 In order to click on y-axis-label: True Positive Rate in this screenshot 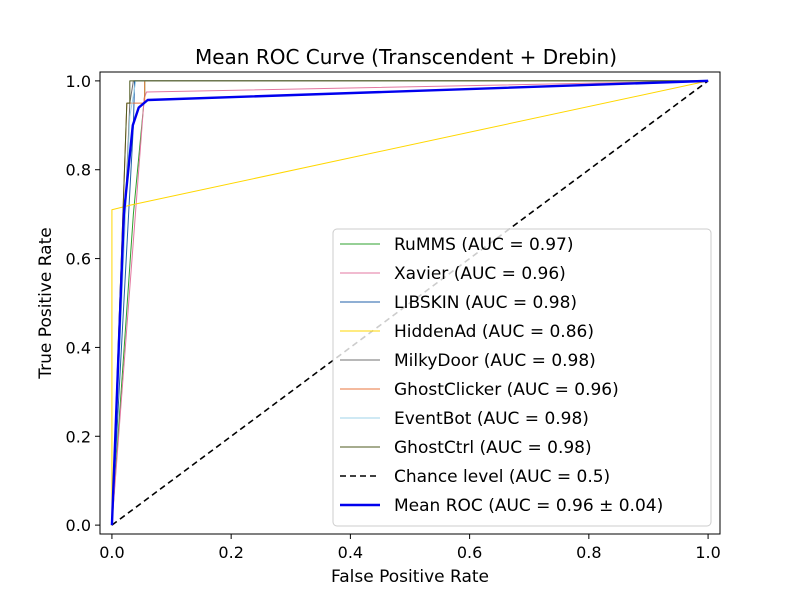, I will do `click(46, 303)`.